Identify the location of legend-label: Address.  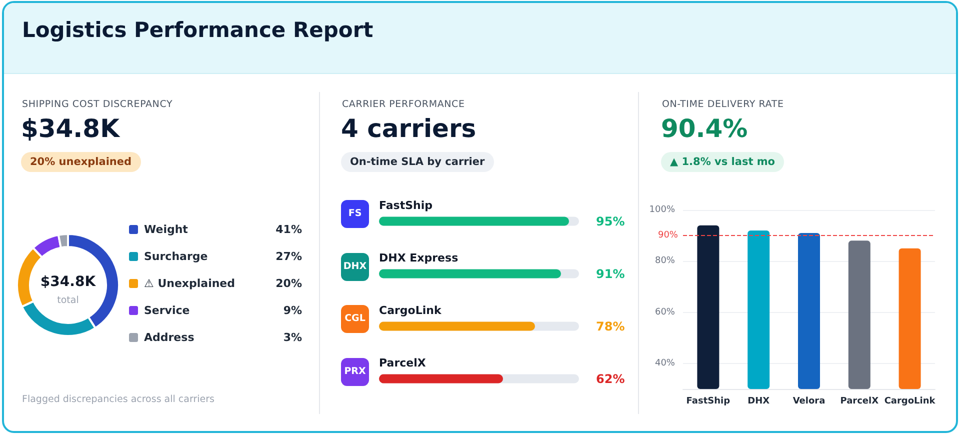
(169, 337).